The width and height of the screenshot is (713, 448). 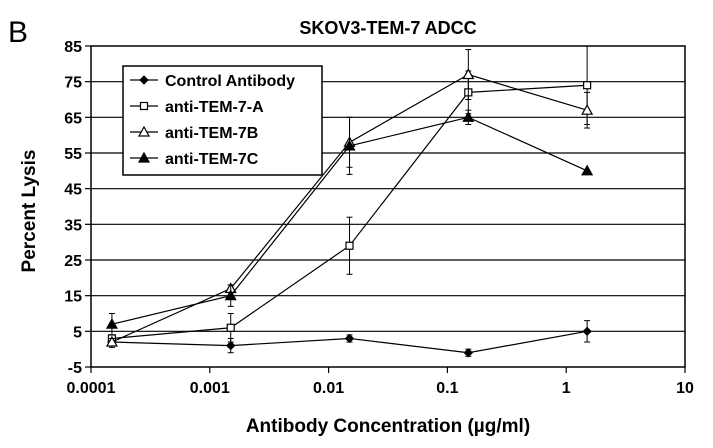 What do you see at coordinates (29, 211) in the screenshot?
I see `y-axis-label: Percent Lysis` at bounding box center [29, 211].